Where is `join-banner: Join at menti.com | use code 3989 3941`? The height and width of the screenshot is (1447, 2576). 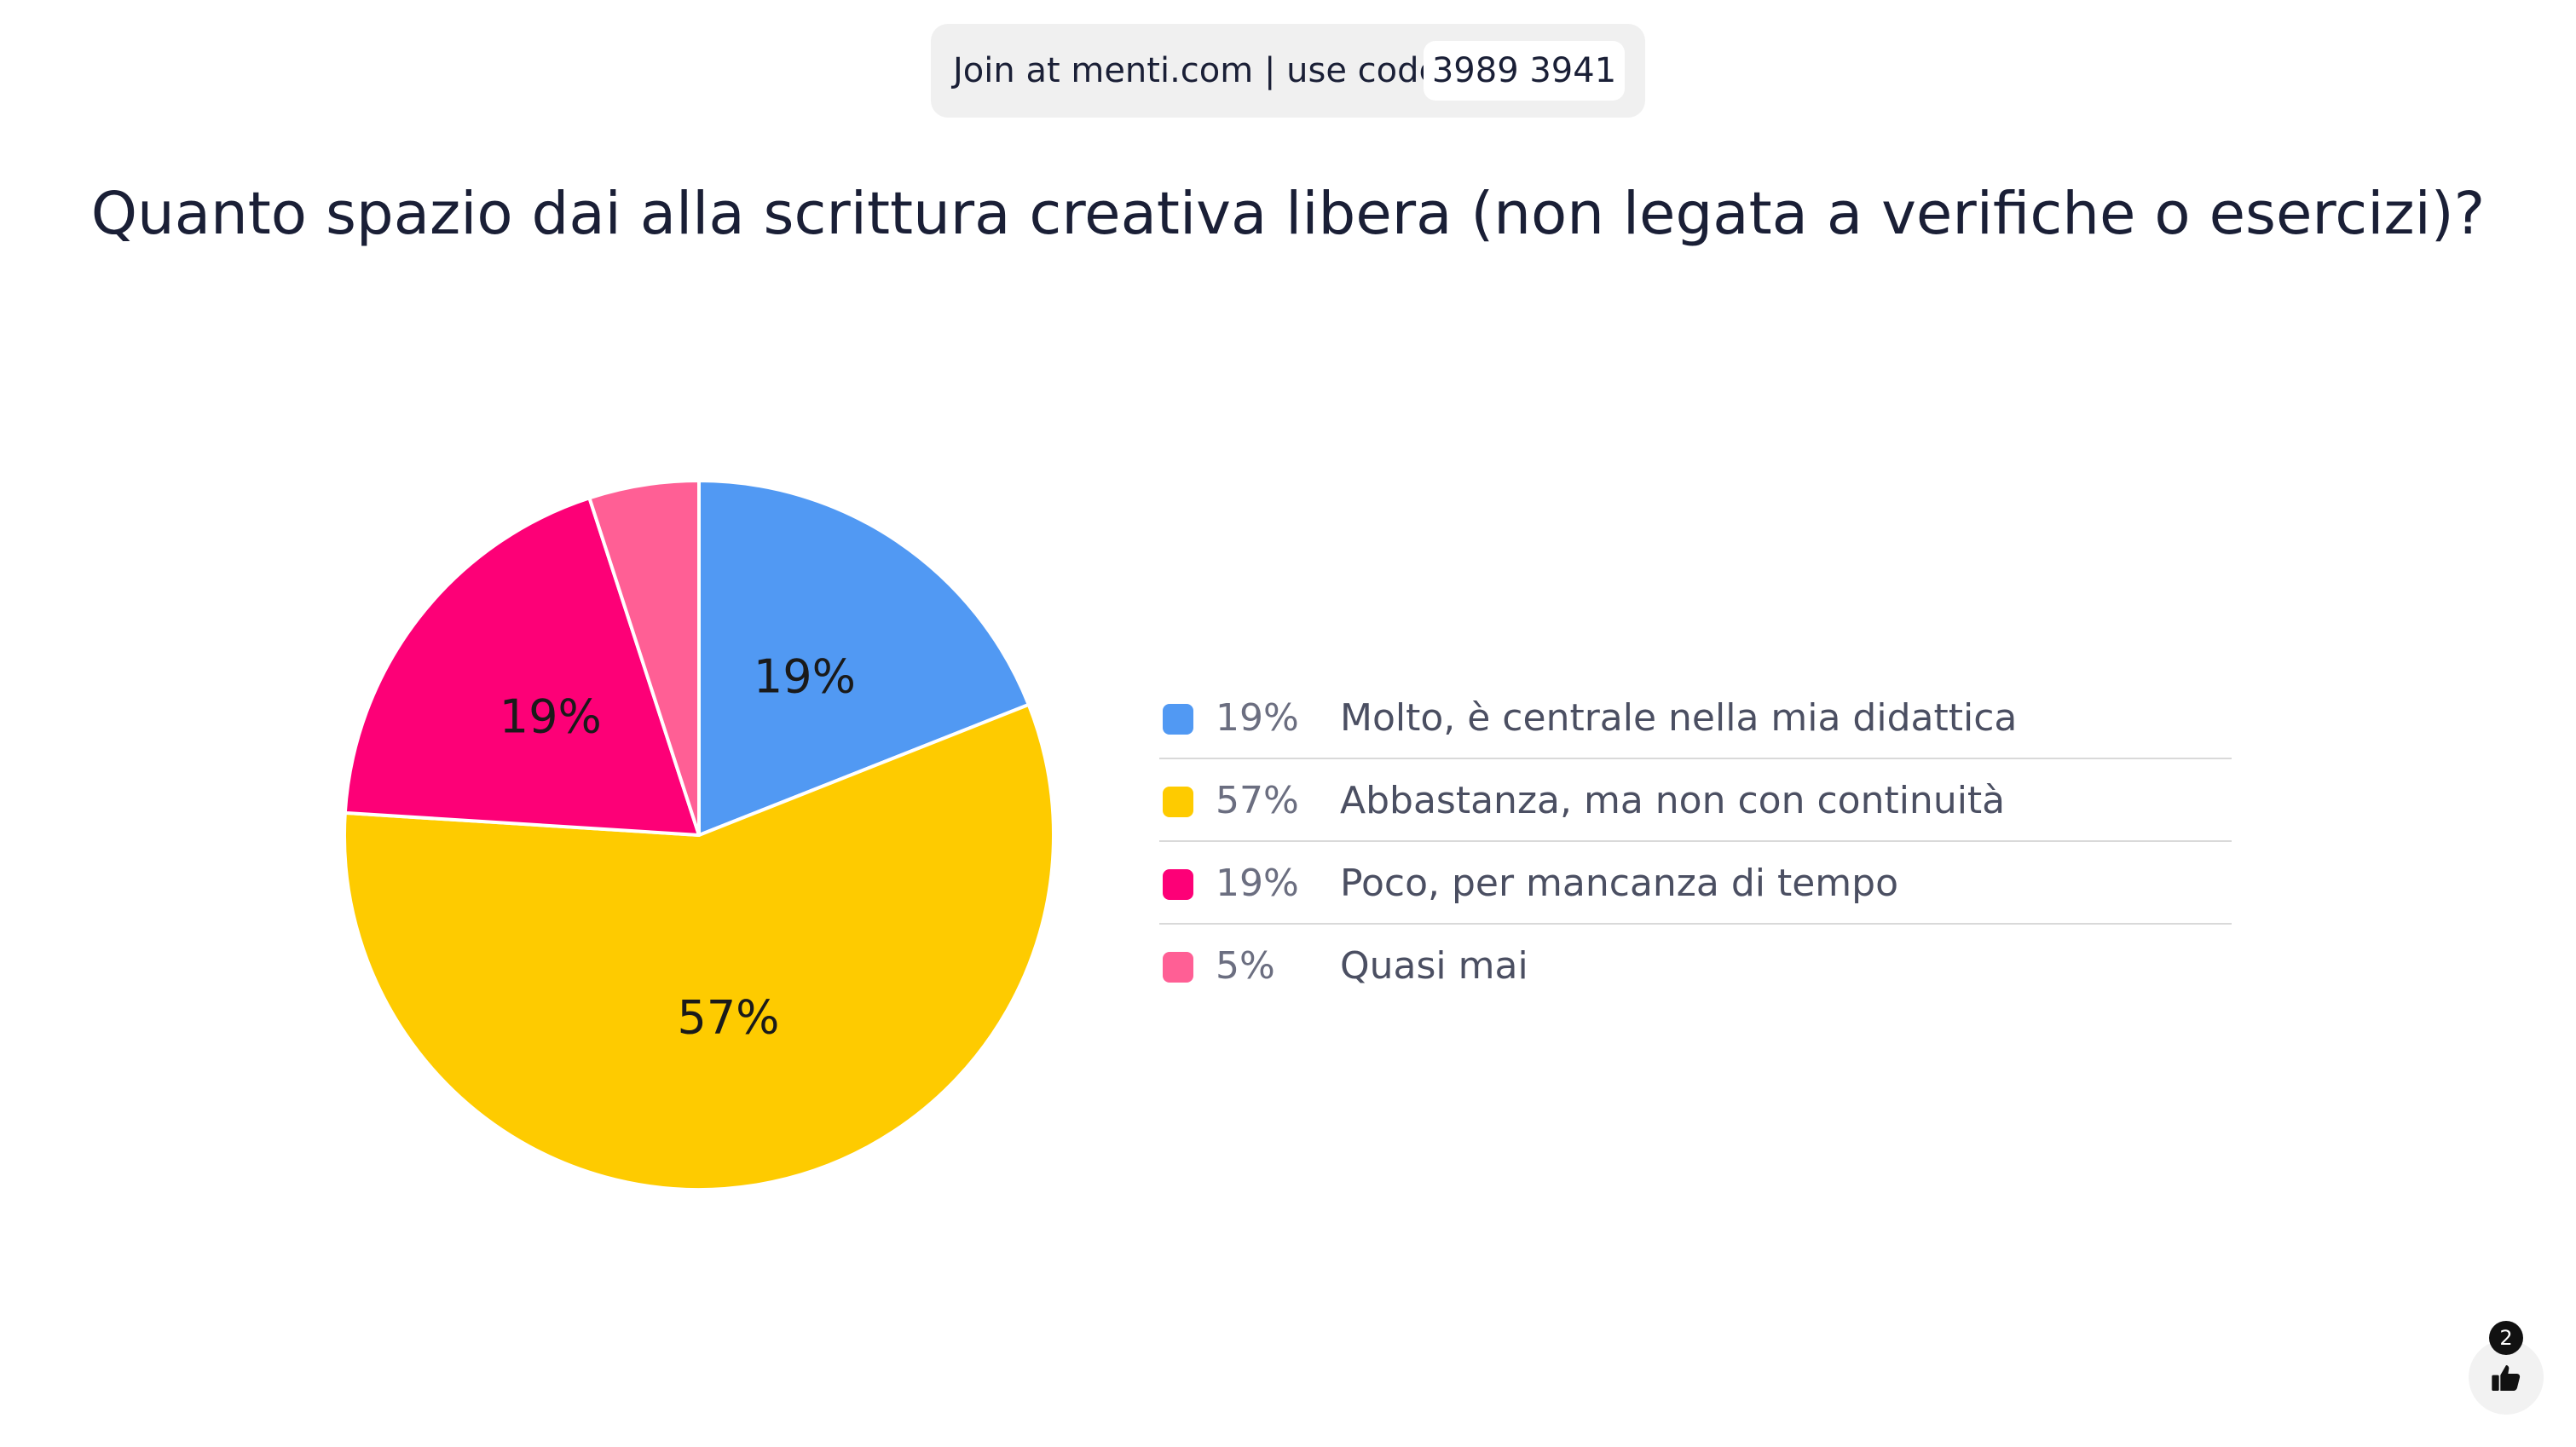
join-banner: Join at menti.com | use code 3989 3941 is located at coordinates (1288, 71).